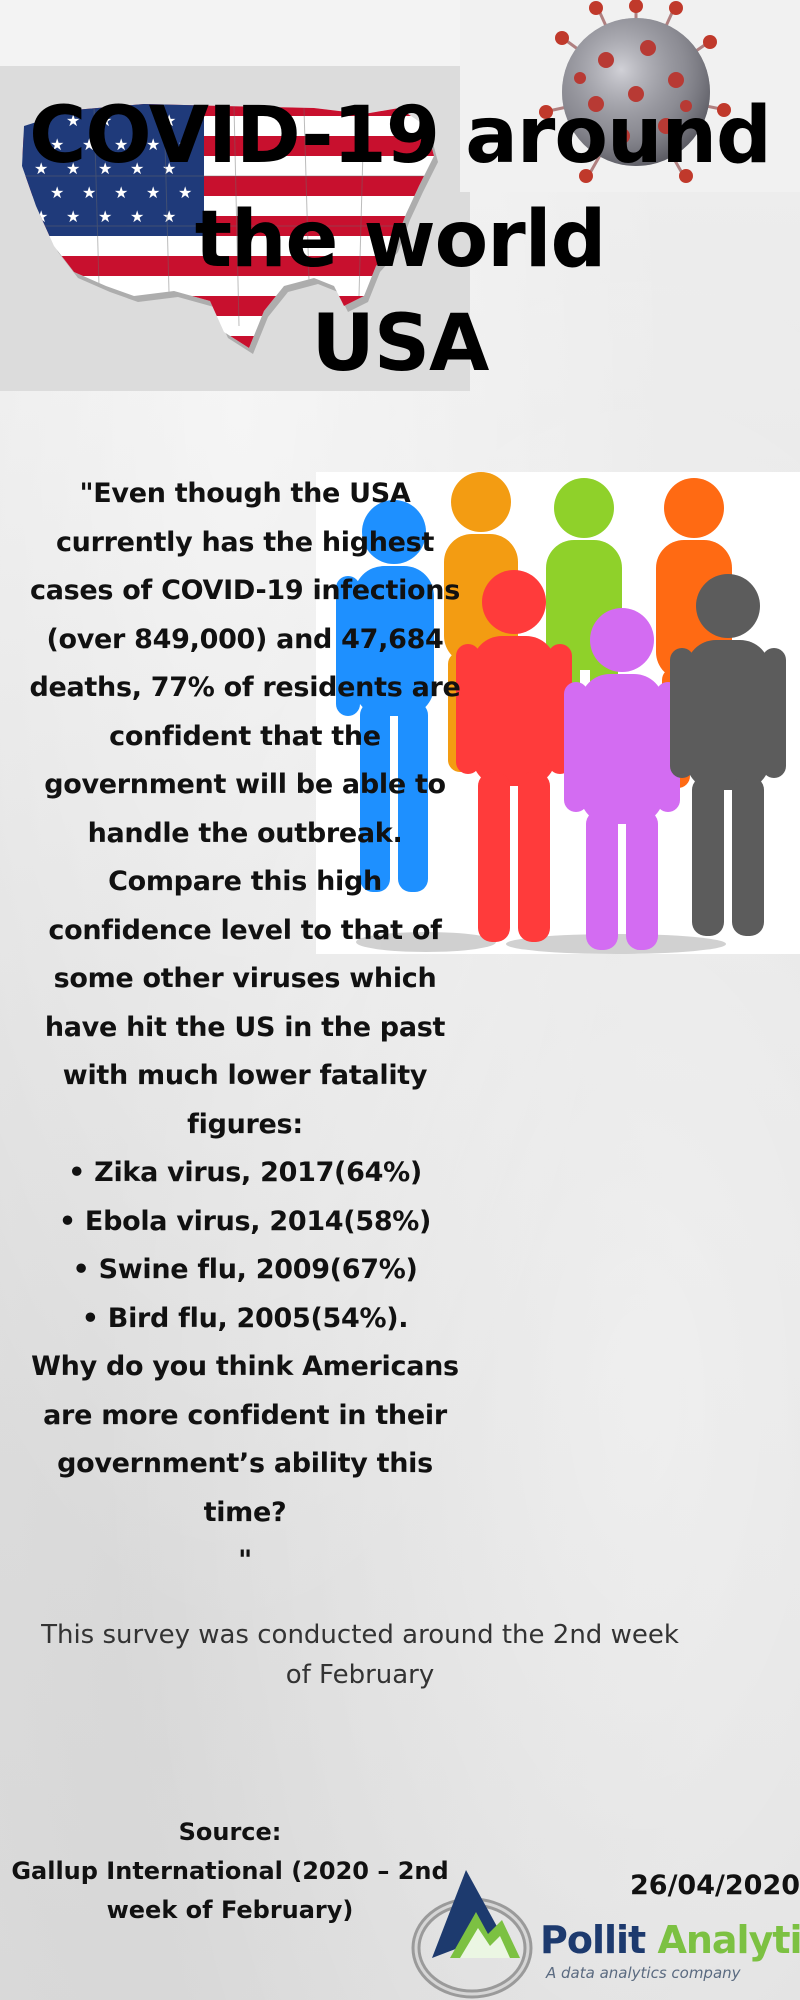 This screenshot has height=2000, width=800. I want to click on title-line-2: the world, so click(400, 240).